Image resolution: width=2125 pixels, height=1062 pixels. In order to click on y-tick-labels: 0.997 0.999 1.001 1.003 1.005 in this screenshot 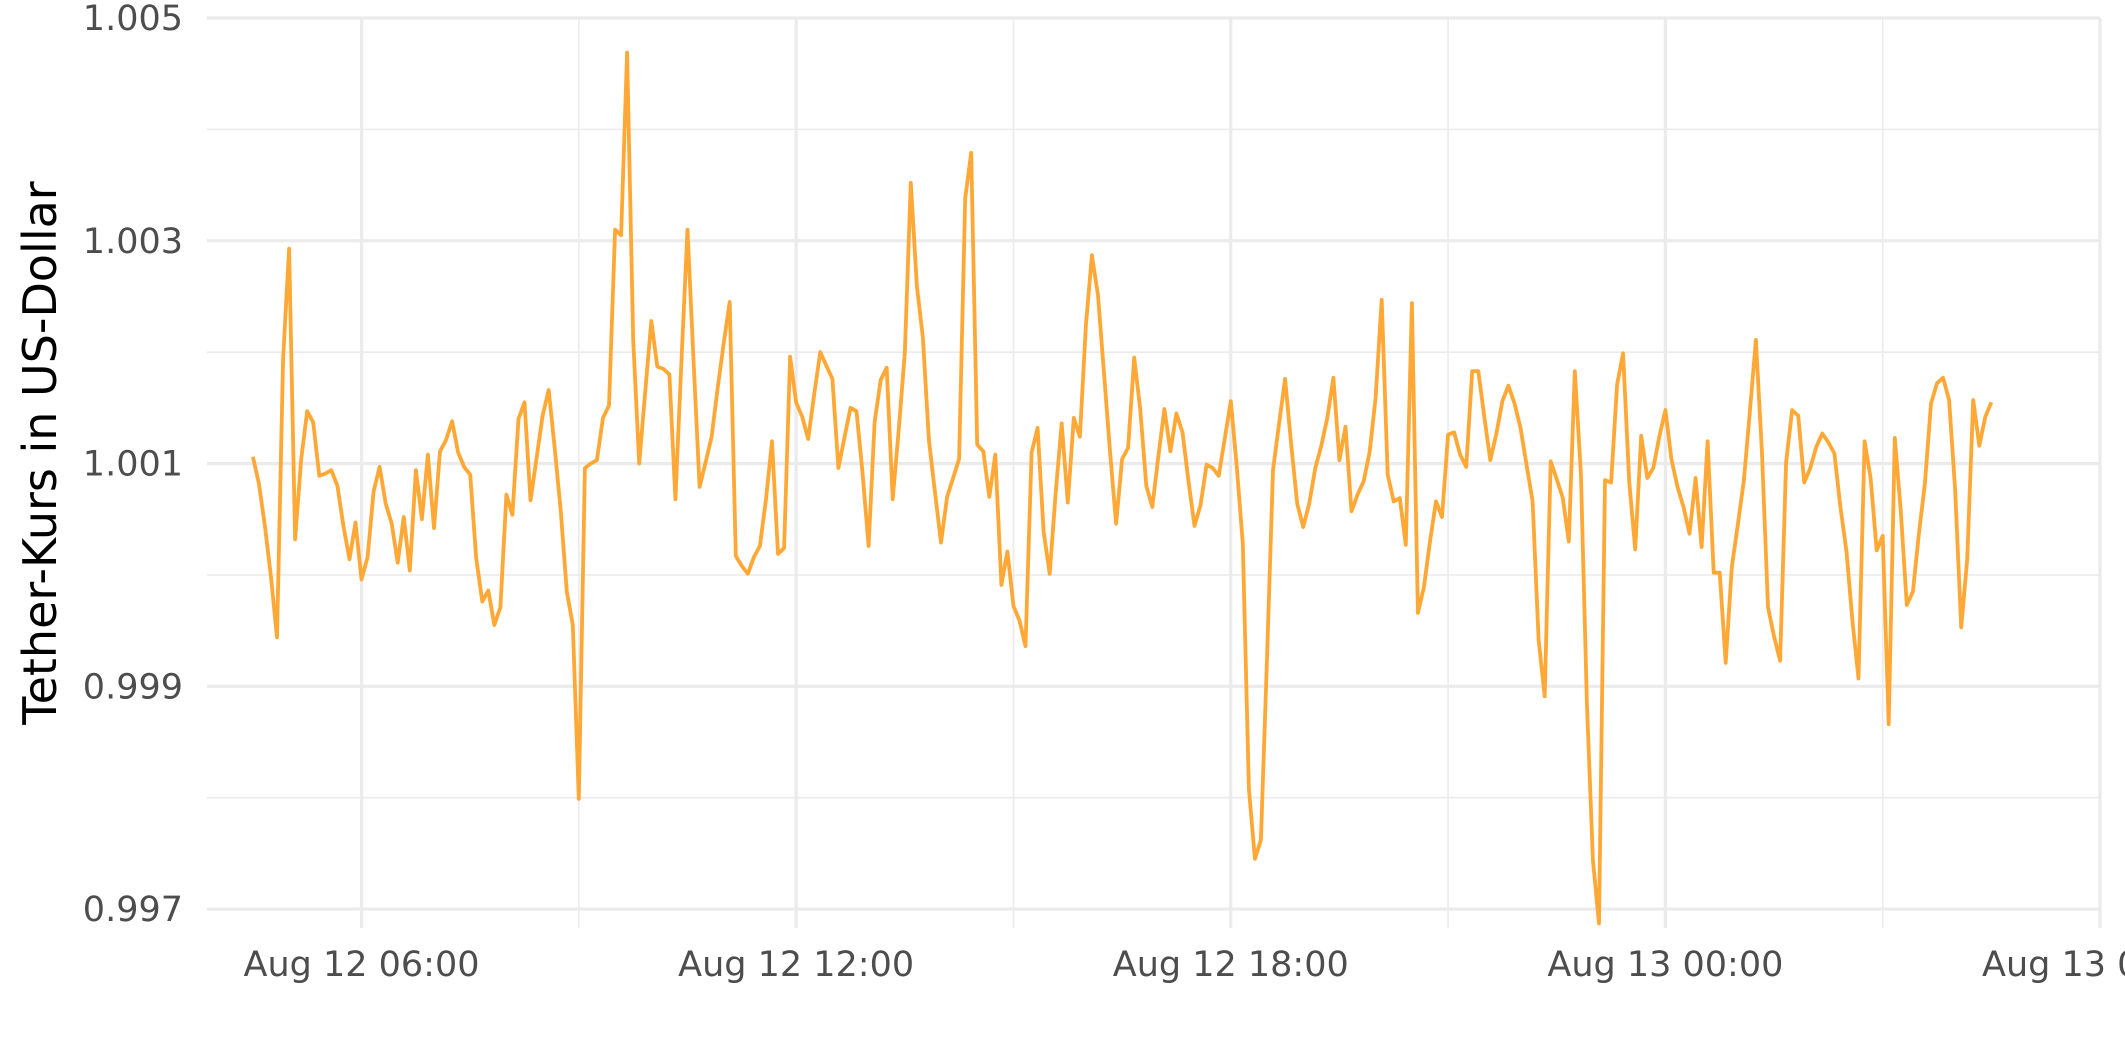, I will do `click(133, 465)`.